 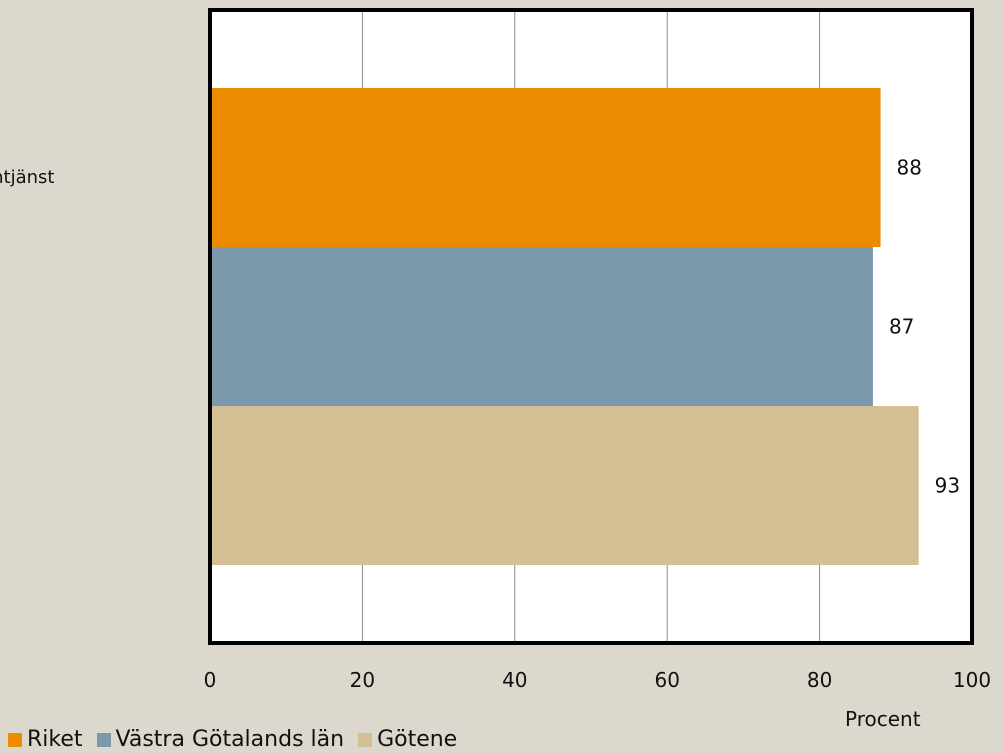 I want to click on x-tick-label: 0, so click(x=210, y=680).